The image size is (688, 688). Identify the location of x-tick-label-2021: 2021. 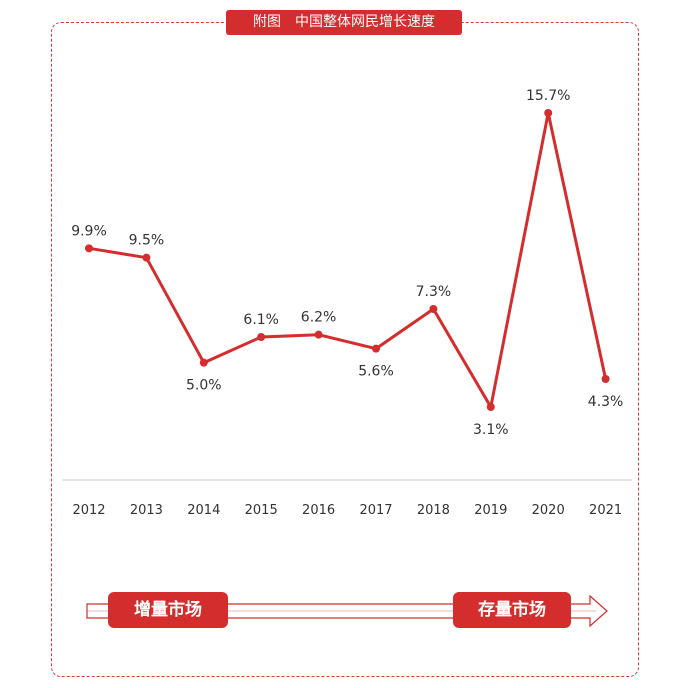
(605, 510).